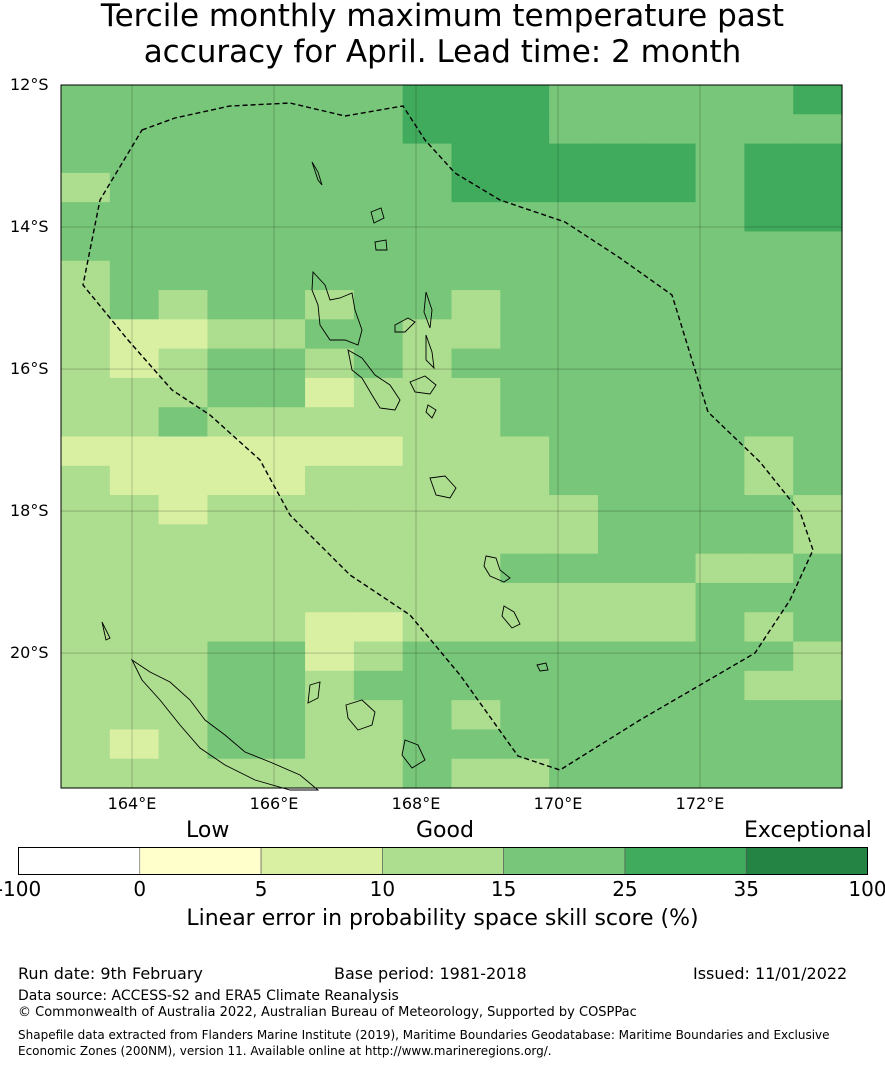 The image size is (885, 1065). I want to click on colorbar, so click(443, 861).